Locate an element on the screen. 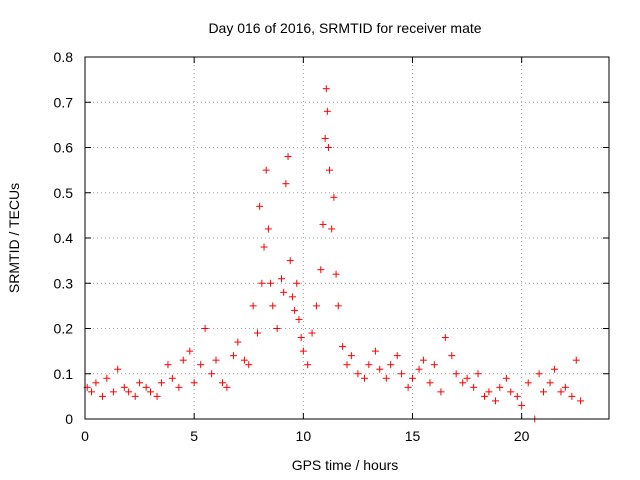  x-tick-labels: 0 5 10 15 20 is located at coordinates (305, 436).